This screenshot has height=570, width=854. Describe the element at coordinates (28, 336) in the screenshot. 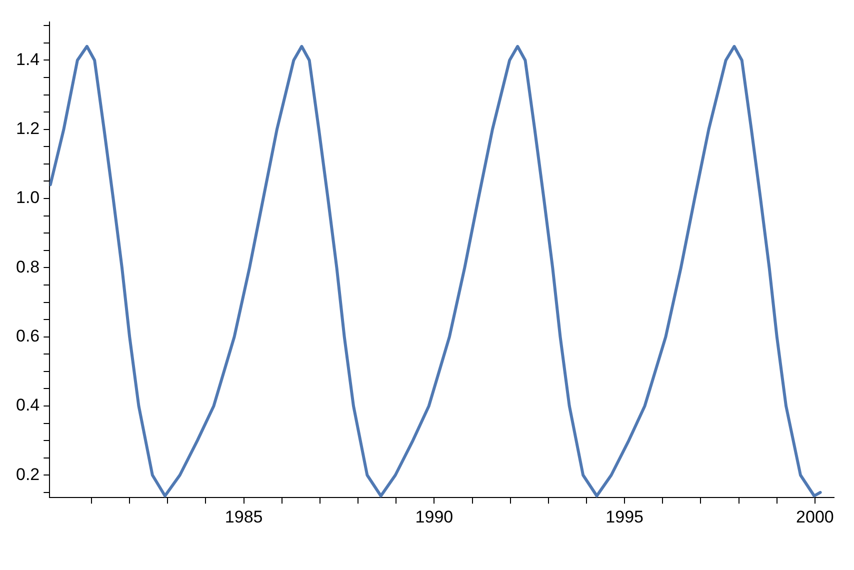

I see `y-tick-label: 0.6` at that location.